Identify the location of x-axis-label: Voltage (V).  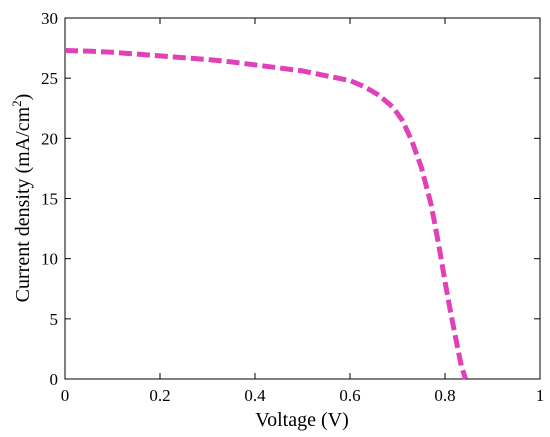
(302, 420).